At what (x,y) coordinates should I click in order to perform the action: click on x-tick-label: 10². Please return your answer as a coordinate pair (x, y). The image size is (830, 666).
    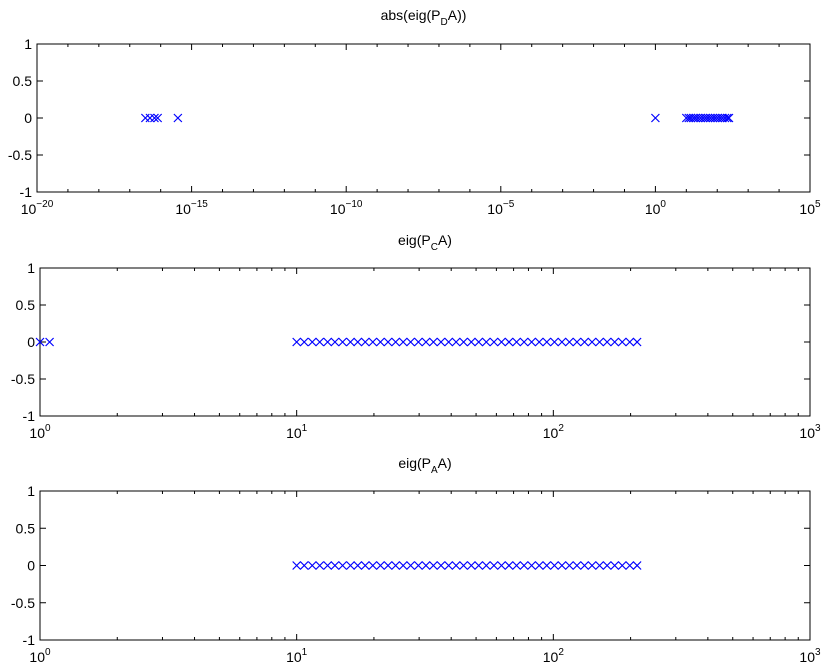
    Looking at the image, I should click on (554, 656).